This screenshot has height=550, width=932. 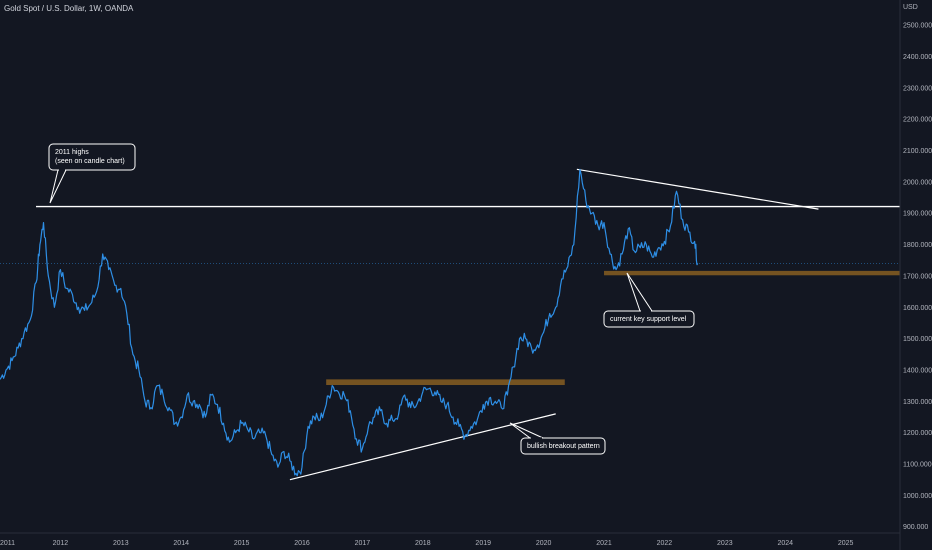 I want to click on callout-text: 2011 highs, so click(x=72, y=152).